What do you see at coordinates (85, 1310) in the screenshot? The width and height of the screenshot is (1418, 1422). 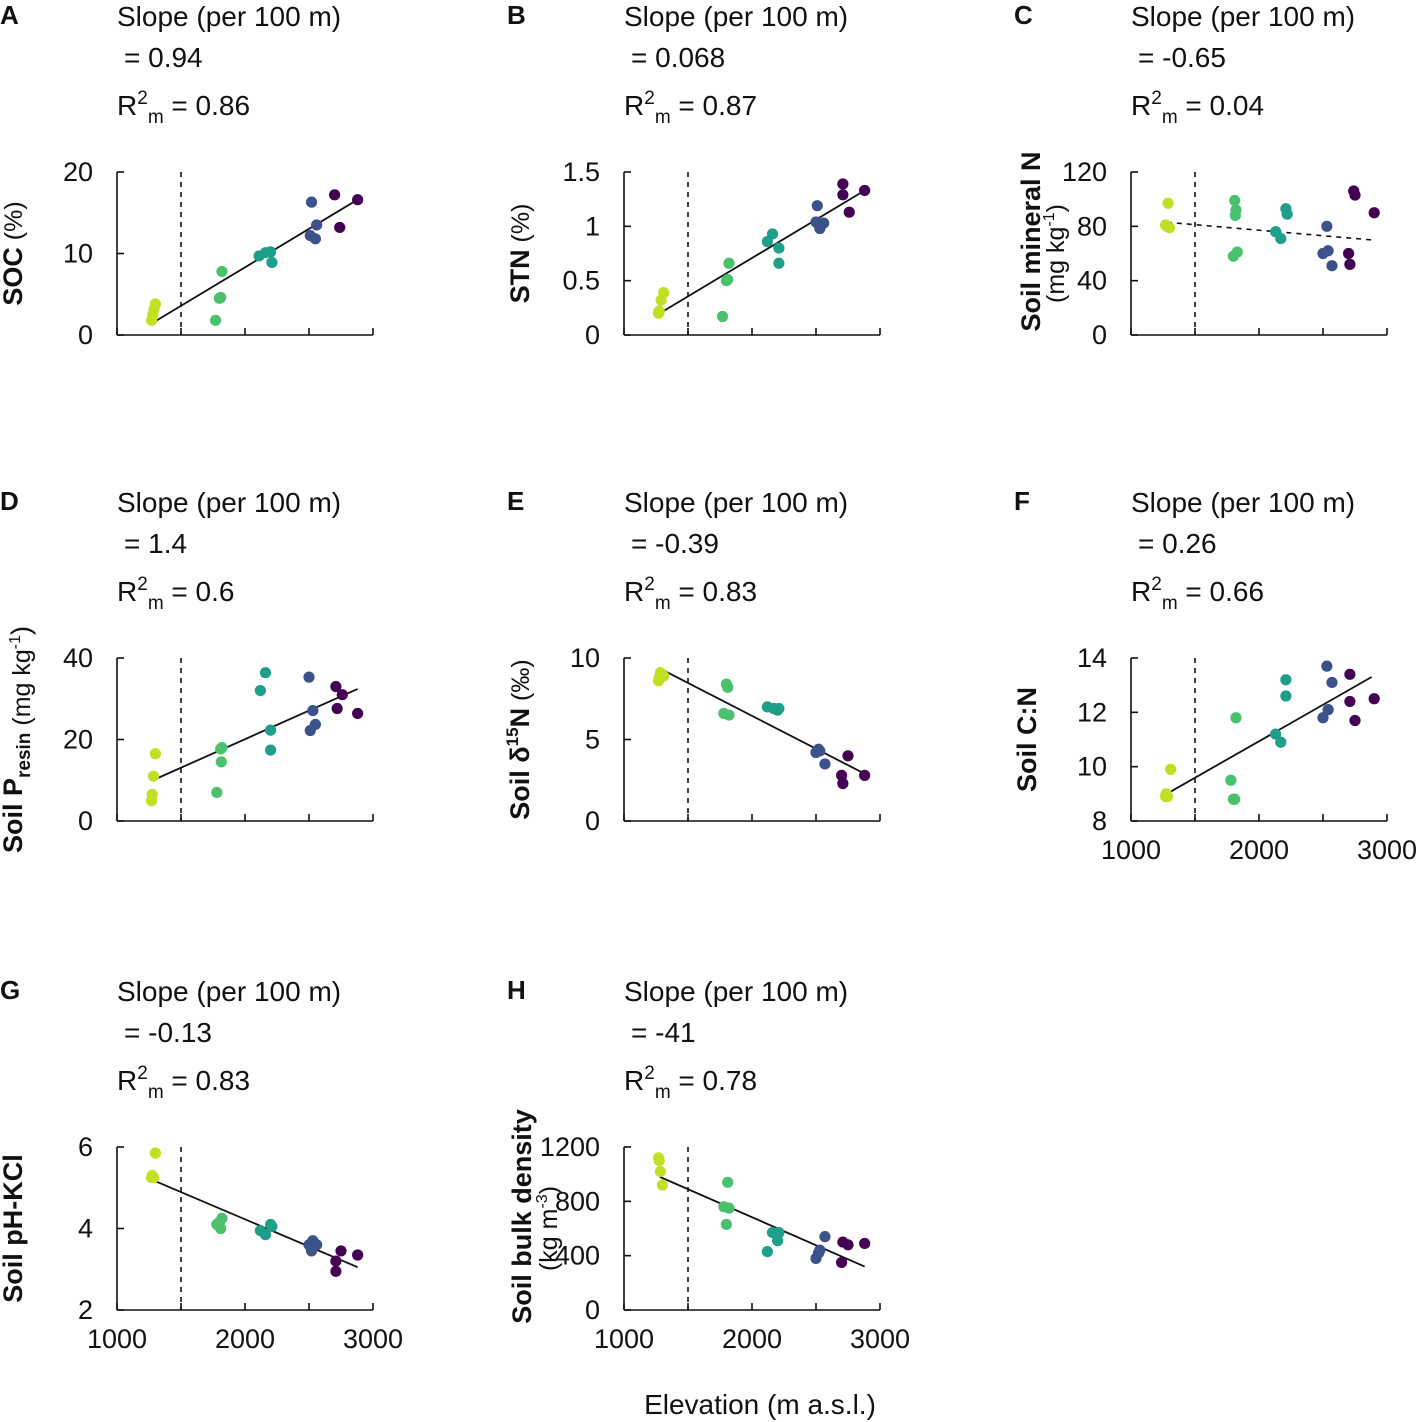 I see `y-tick-label: 2` at bounding box center [85, 1310].